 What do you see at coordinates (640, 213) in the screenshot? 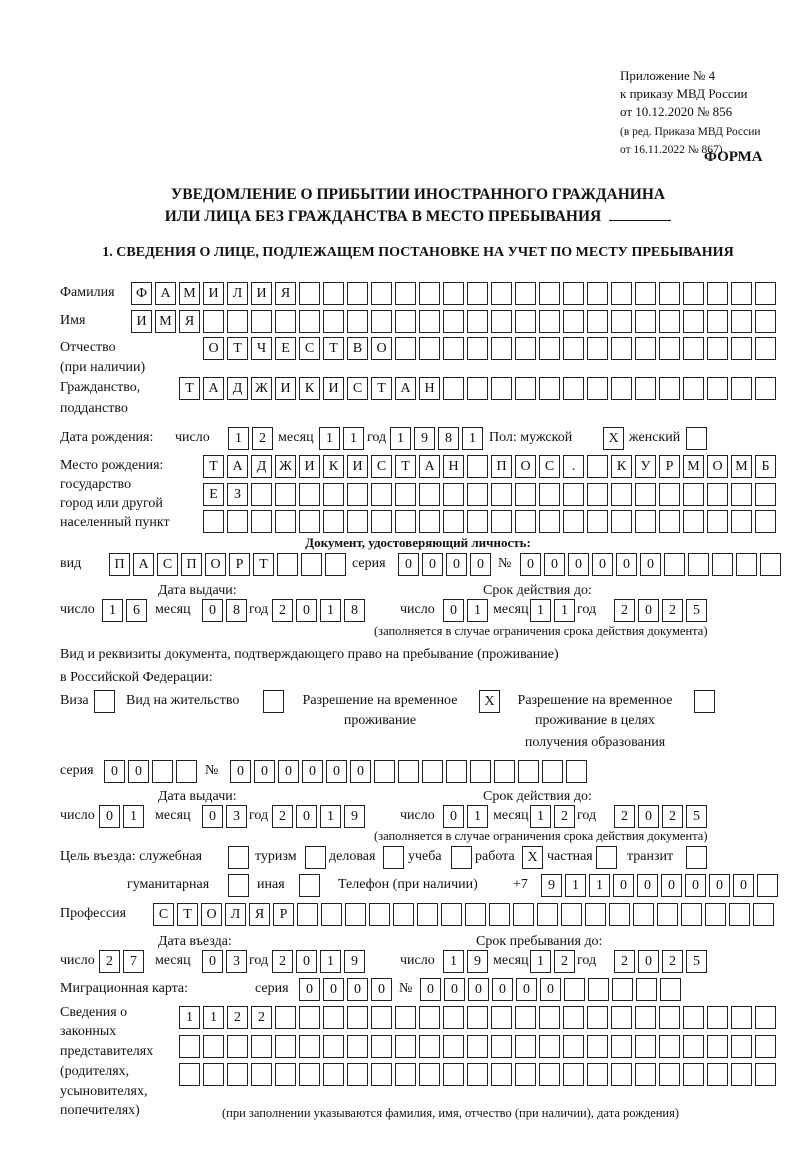
I see `place-of-stay-blank` at bounding box center [640, 213].